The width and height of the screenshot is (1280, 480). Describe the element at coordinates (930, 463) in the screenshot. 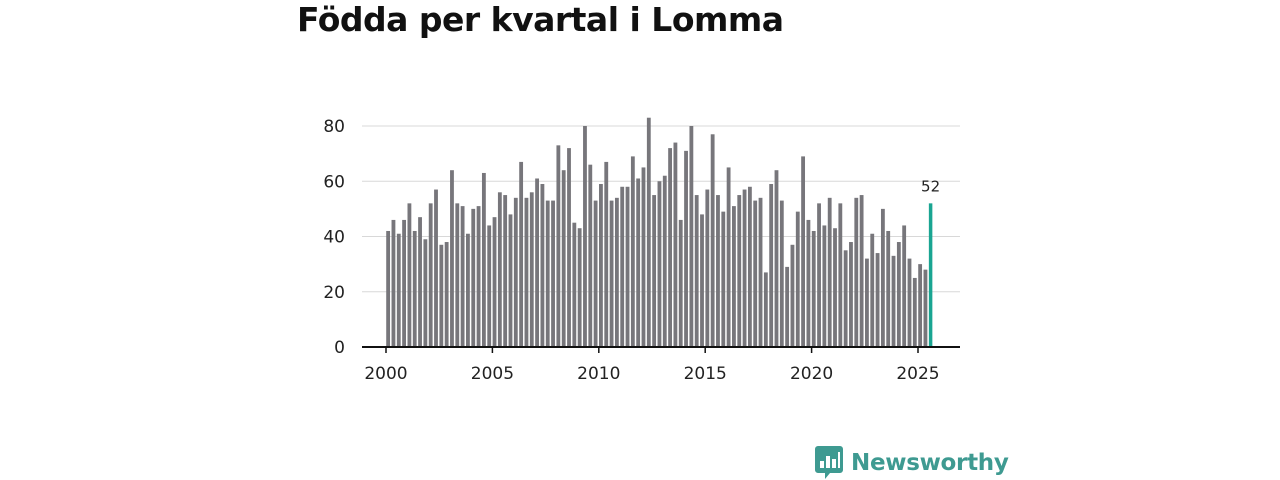

I see `brand-name: Newsworthy` at that location.